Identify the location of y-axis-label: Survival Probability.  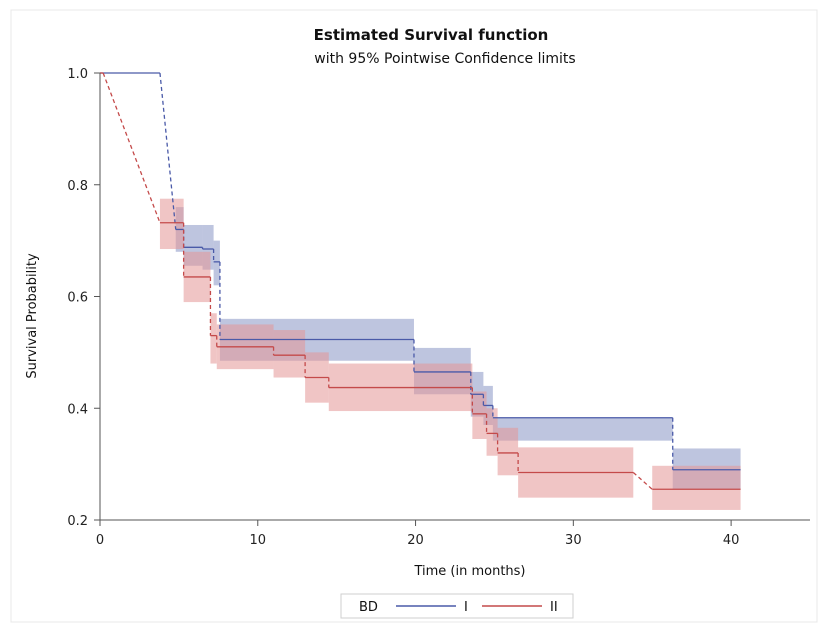
(32, 316).